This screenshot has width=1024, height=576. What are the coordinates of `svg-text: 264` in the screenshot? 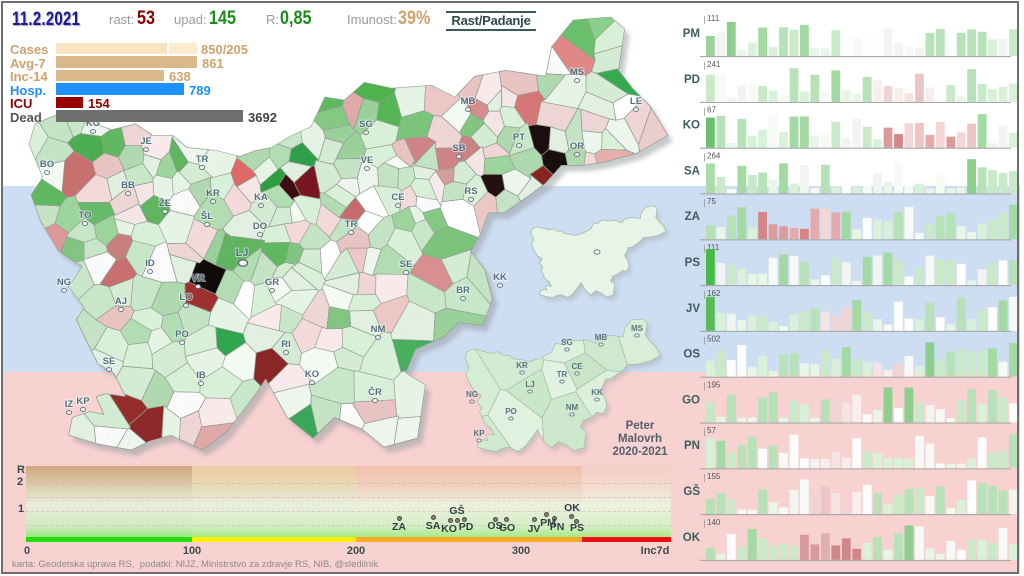 It's located at (714, 155).